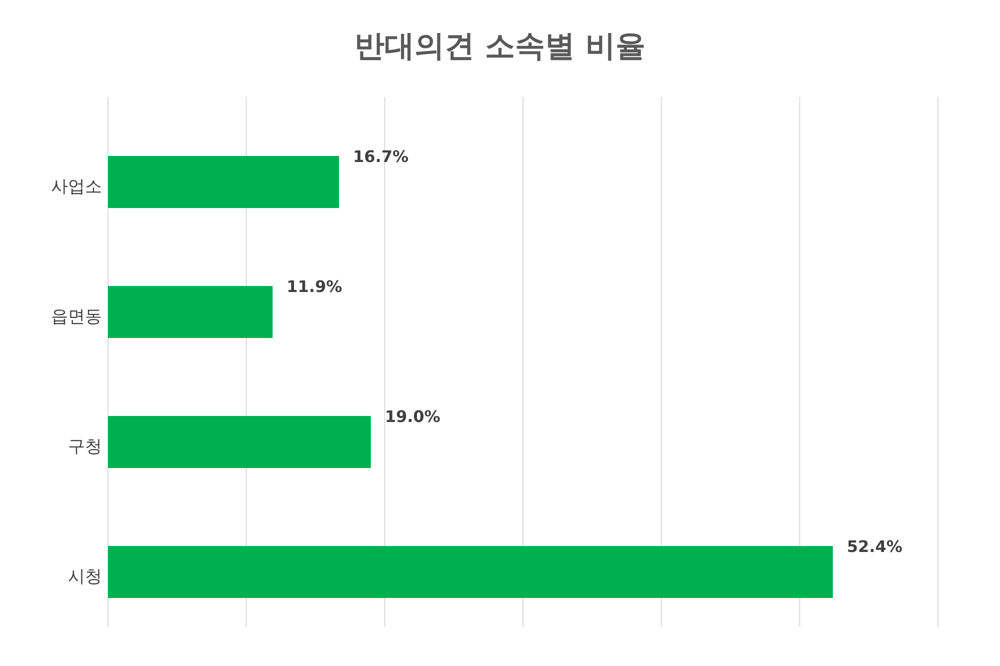 This screenshot has height=666, width=1000. Describe the element at coordinates (500, 46) in the screenshot. I see `chart-title: 반대의견 소속별 비율` at that location.